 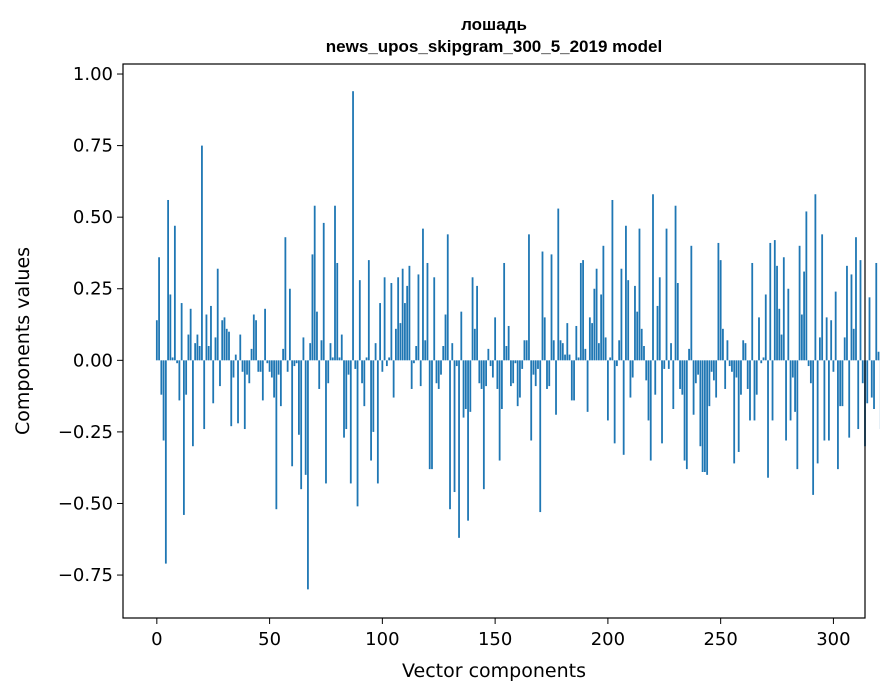 What do you see at coordinates (494, 671) in the screenshot?
I see `x-axis-label: Vector components` at bounding box center [494, 671].